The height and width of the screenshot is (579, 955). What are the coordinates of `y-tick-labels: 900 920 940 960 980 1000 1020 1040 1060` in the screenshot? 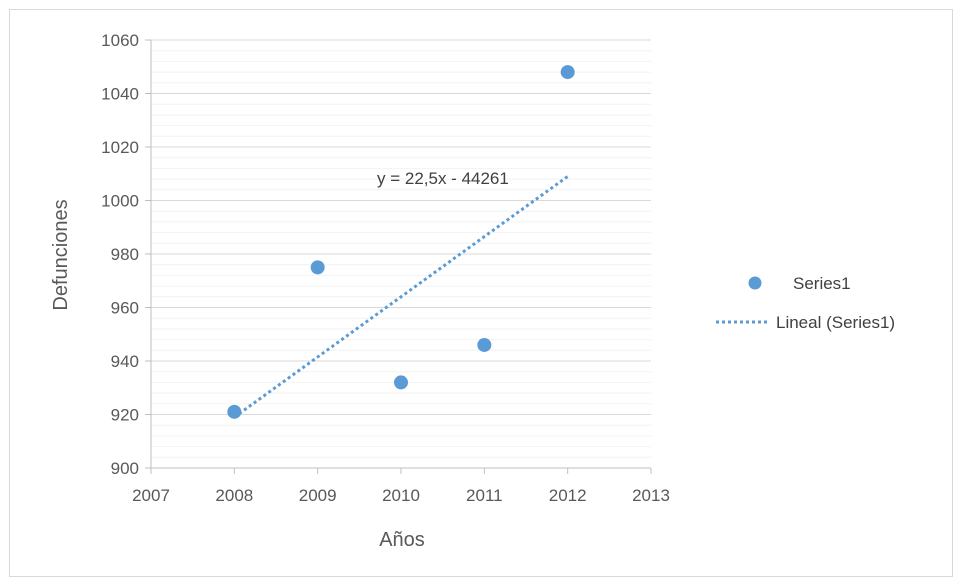 It's located at (120, 254).